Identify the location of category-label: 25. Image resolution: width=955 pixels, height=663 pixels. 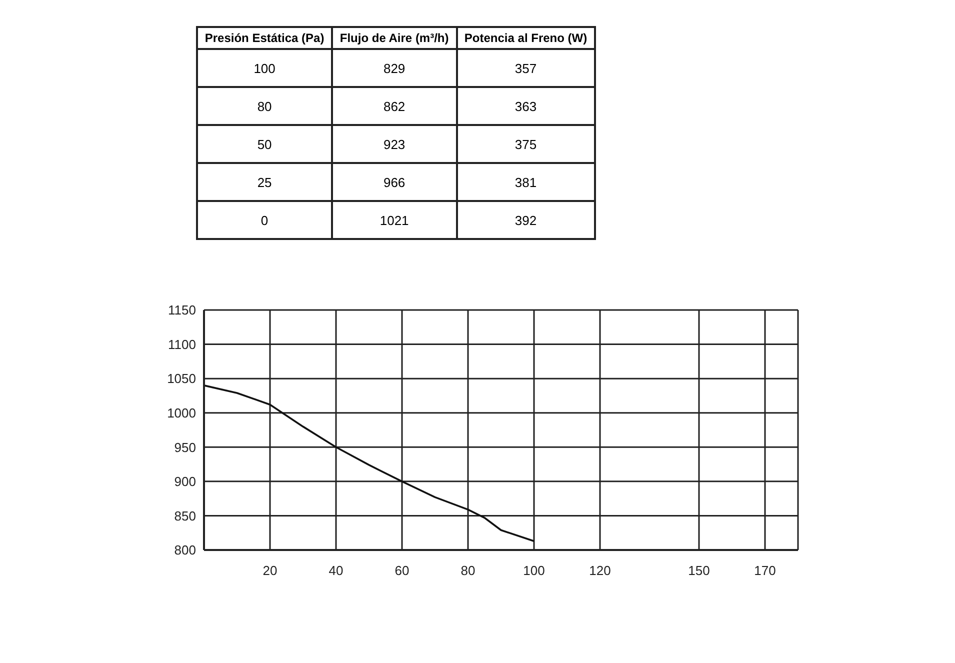
(264, 182).